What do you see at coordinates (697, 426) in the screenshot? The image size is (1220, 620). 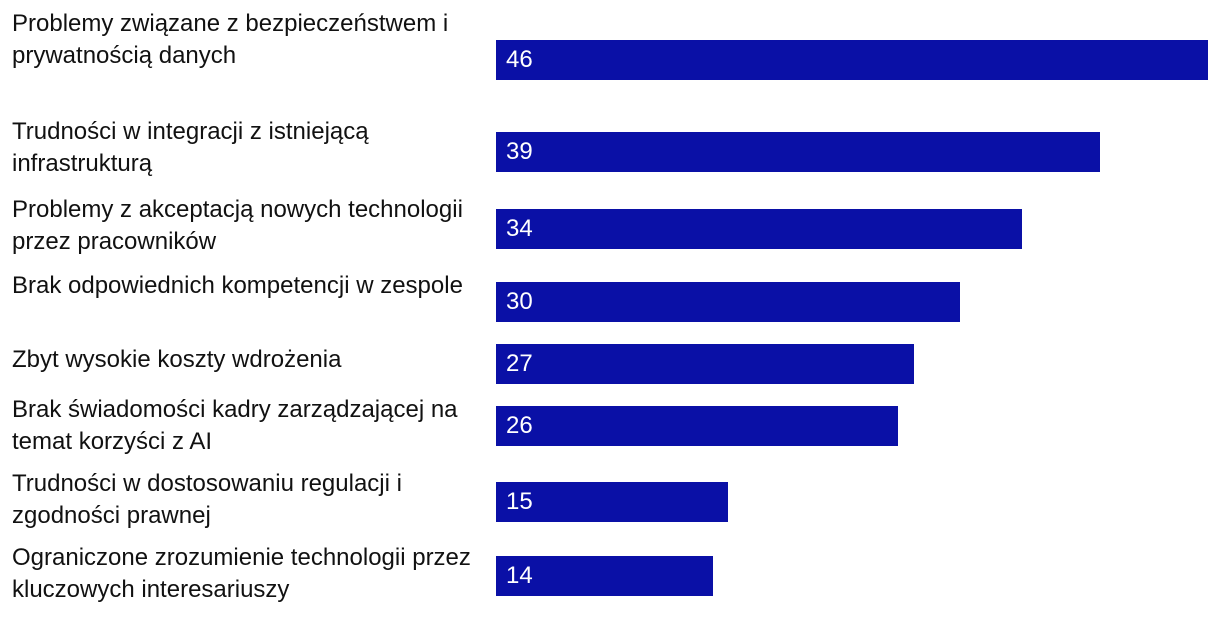 I see `bar: 26` at bounding box center [697, 426].